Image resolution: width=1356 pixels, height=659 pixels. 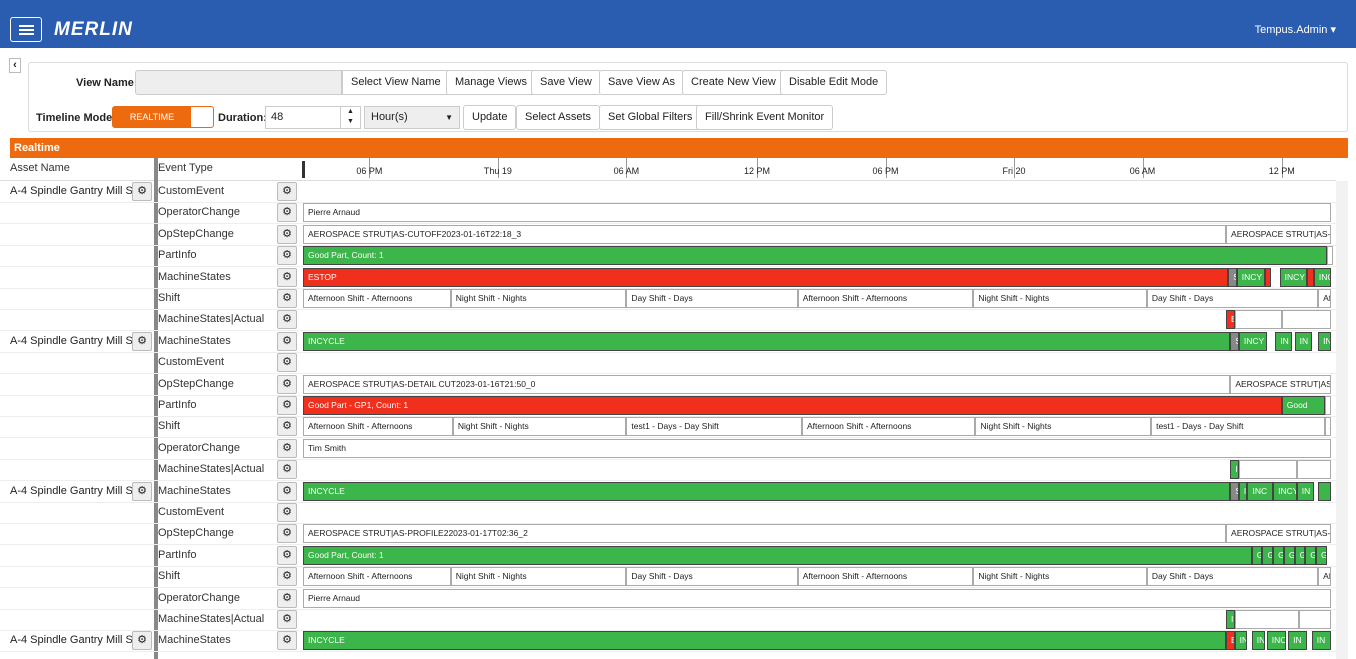 I want to click on timeline-row: PartInfo ⚙ Good Part, Count: 1I, so click(x=678, y=256).